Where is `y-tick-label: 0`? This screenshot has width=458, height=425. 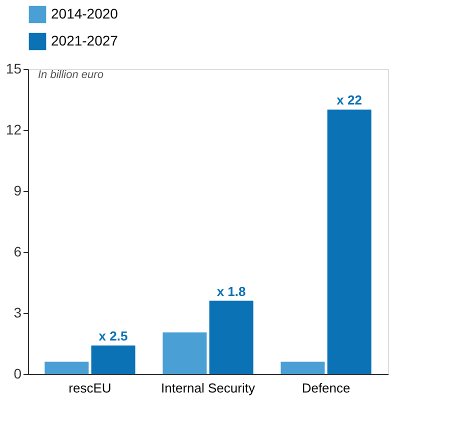 y-tick-label: 0 is located at coordinates (18, 374).